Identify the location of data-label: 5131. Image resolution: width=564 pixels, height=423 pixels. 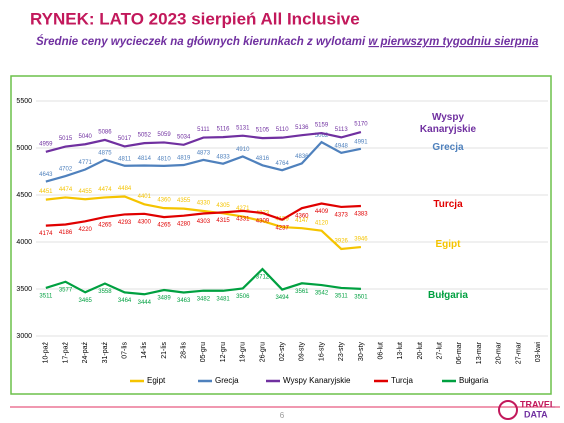
(243, 128).